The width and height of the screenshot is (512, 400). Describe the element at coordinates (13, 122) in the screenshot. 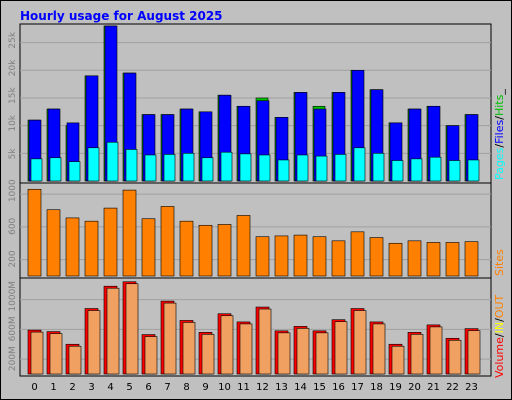

I see `y-tick-label: 10k` at that location.